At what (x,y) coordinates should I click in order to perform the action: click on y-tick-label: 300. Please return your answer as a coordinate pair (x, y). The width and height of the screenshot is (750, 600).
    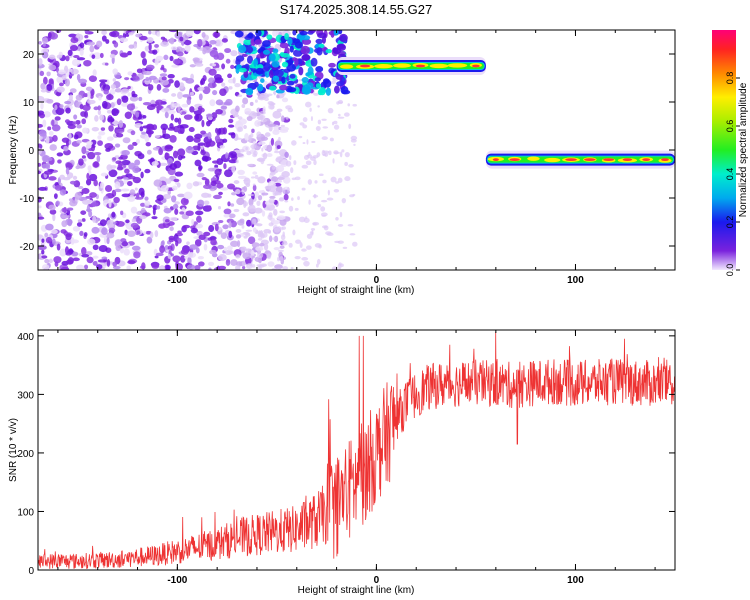
    Looking at the image, I should click on (25, 395).